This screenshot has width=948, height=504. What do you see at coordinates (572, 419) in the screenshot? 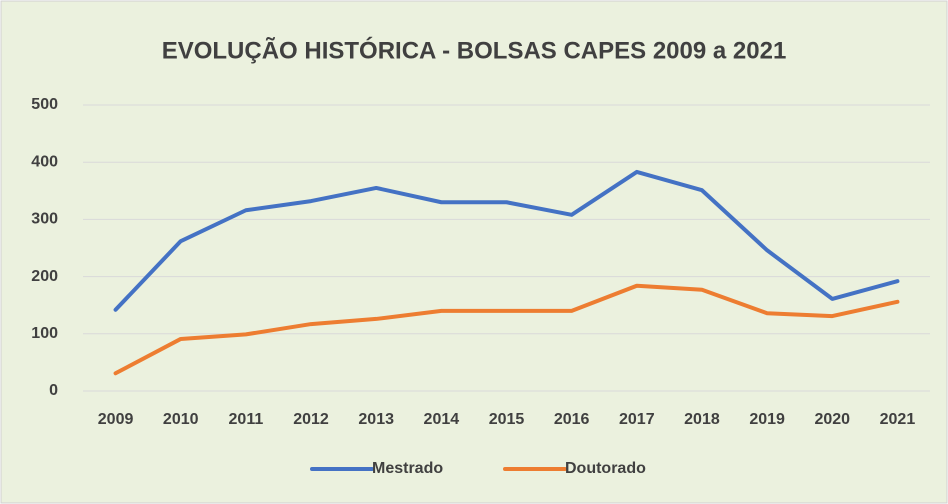
I see `x-tick-label: 2016` at bounding box center [572, 419].